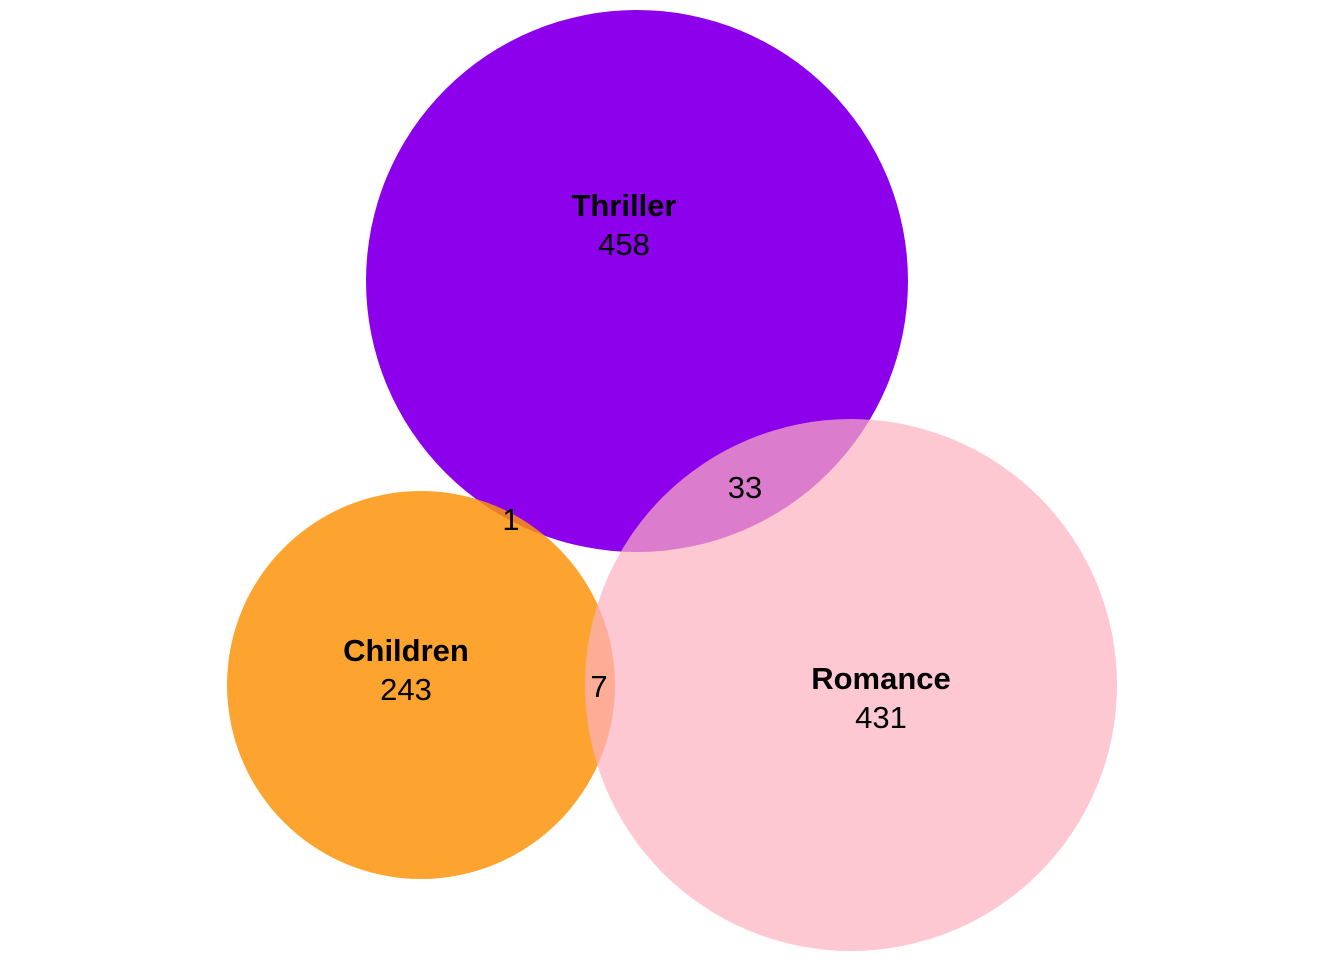  I want to click on children-romance-count: 7, so click(598, 686).